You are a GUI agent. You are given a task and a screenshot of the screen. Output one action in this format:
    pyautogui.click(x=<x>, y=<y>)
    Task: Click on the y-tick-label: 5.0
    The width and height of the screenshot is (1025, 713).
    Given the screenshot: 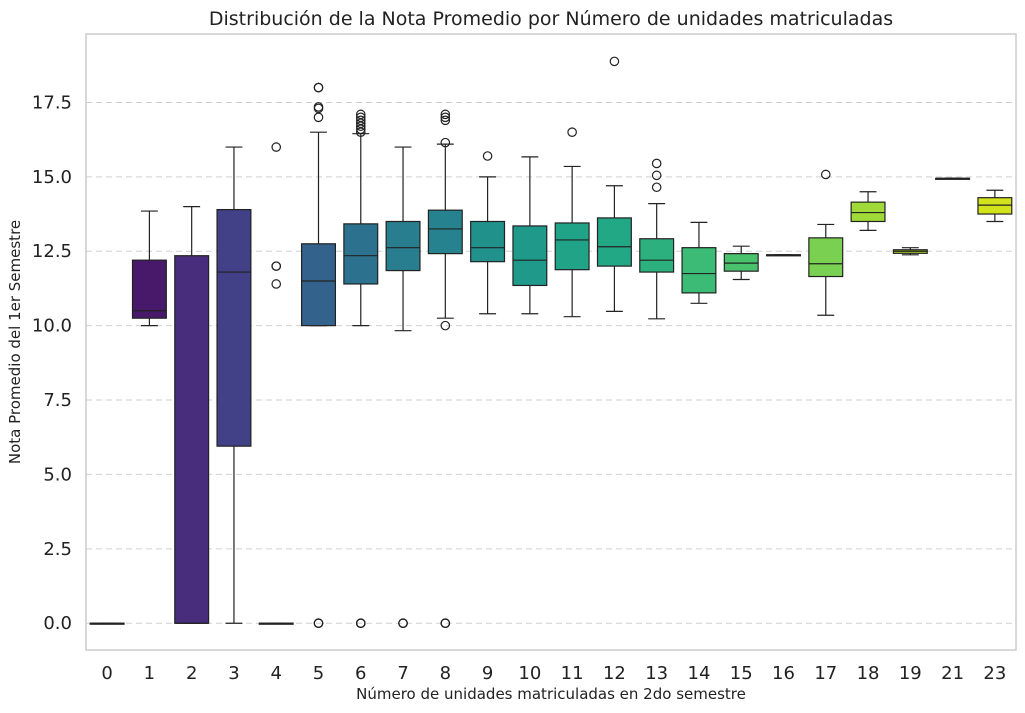 What is the action you would take?
    pyautogui.click(x=57, y=474)
    